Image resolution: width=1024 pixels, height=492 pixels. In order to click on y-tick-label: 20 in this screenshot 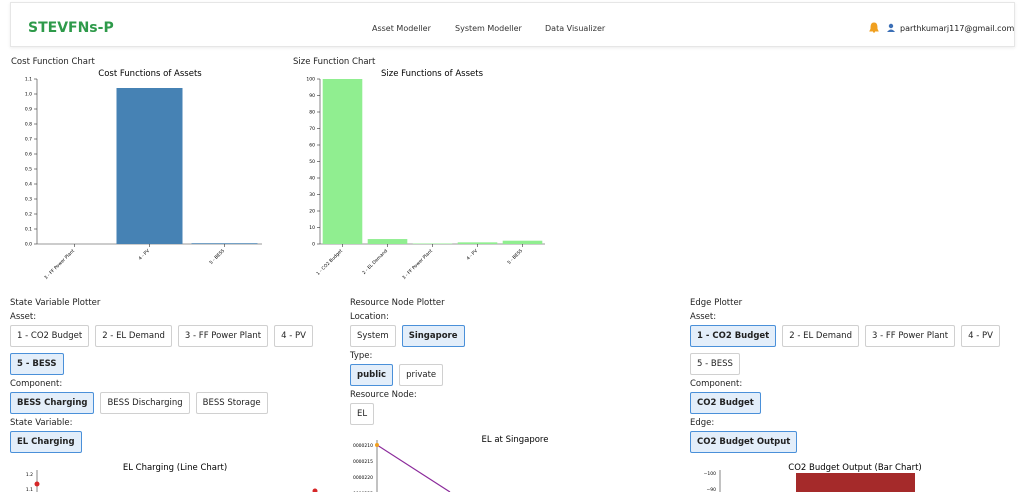, I will do `click(312, 212)`.